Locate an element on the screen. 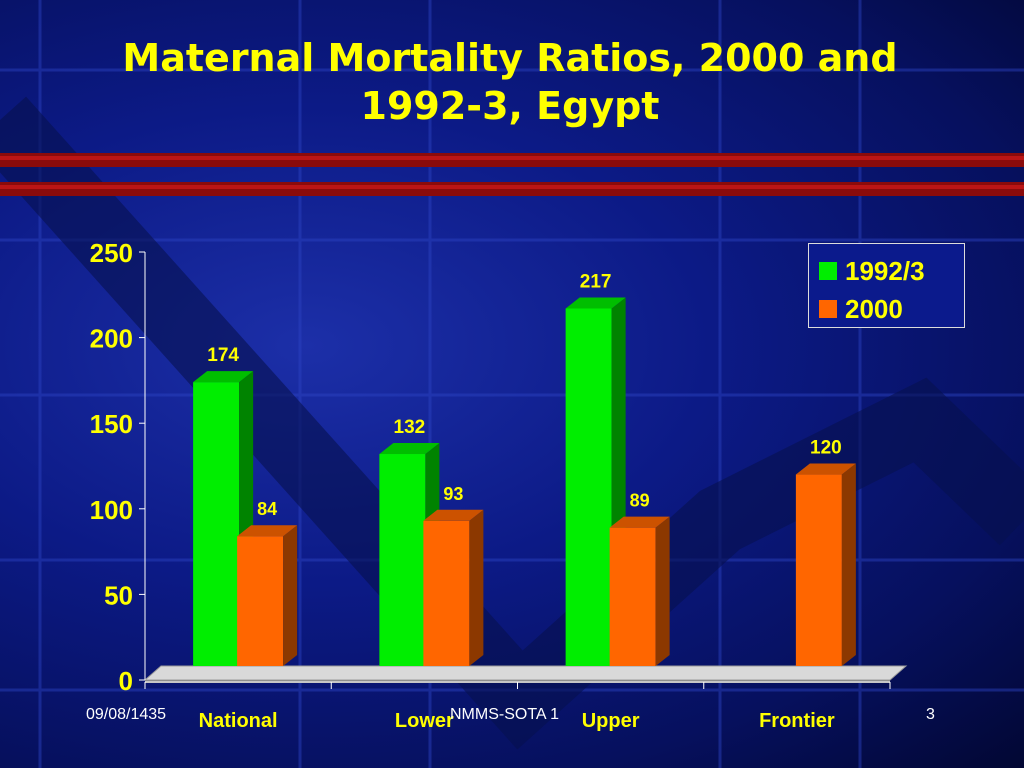 This screenshot has width=1024, height=768. data-label-1992-3-upper: 217 is located at coordinates (596, 281).